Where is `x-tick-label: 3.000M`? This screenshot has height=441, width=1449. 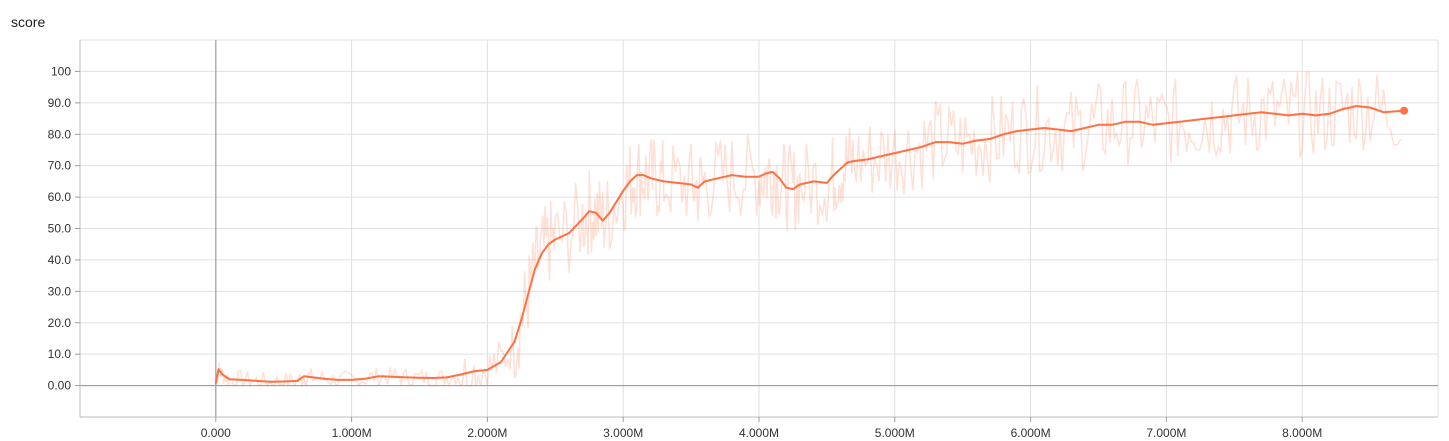 x-tick-label: 3.000M is located at coordinates (623, 433).